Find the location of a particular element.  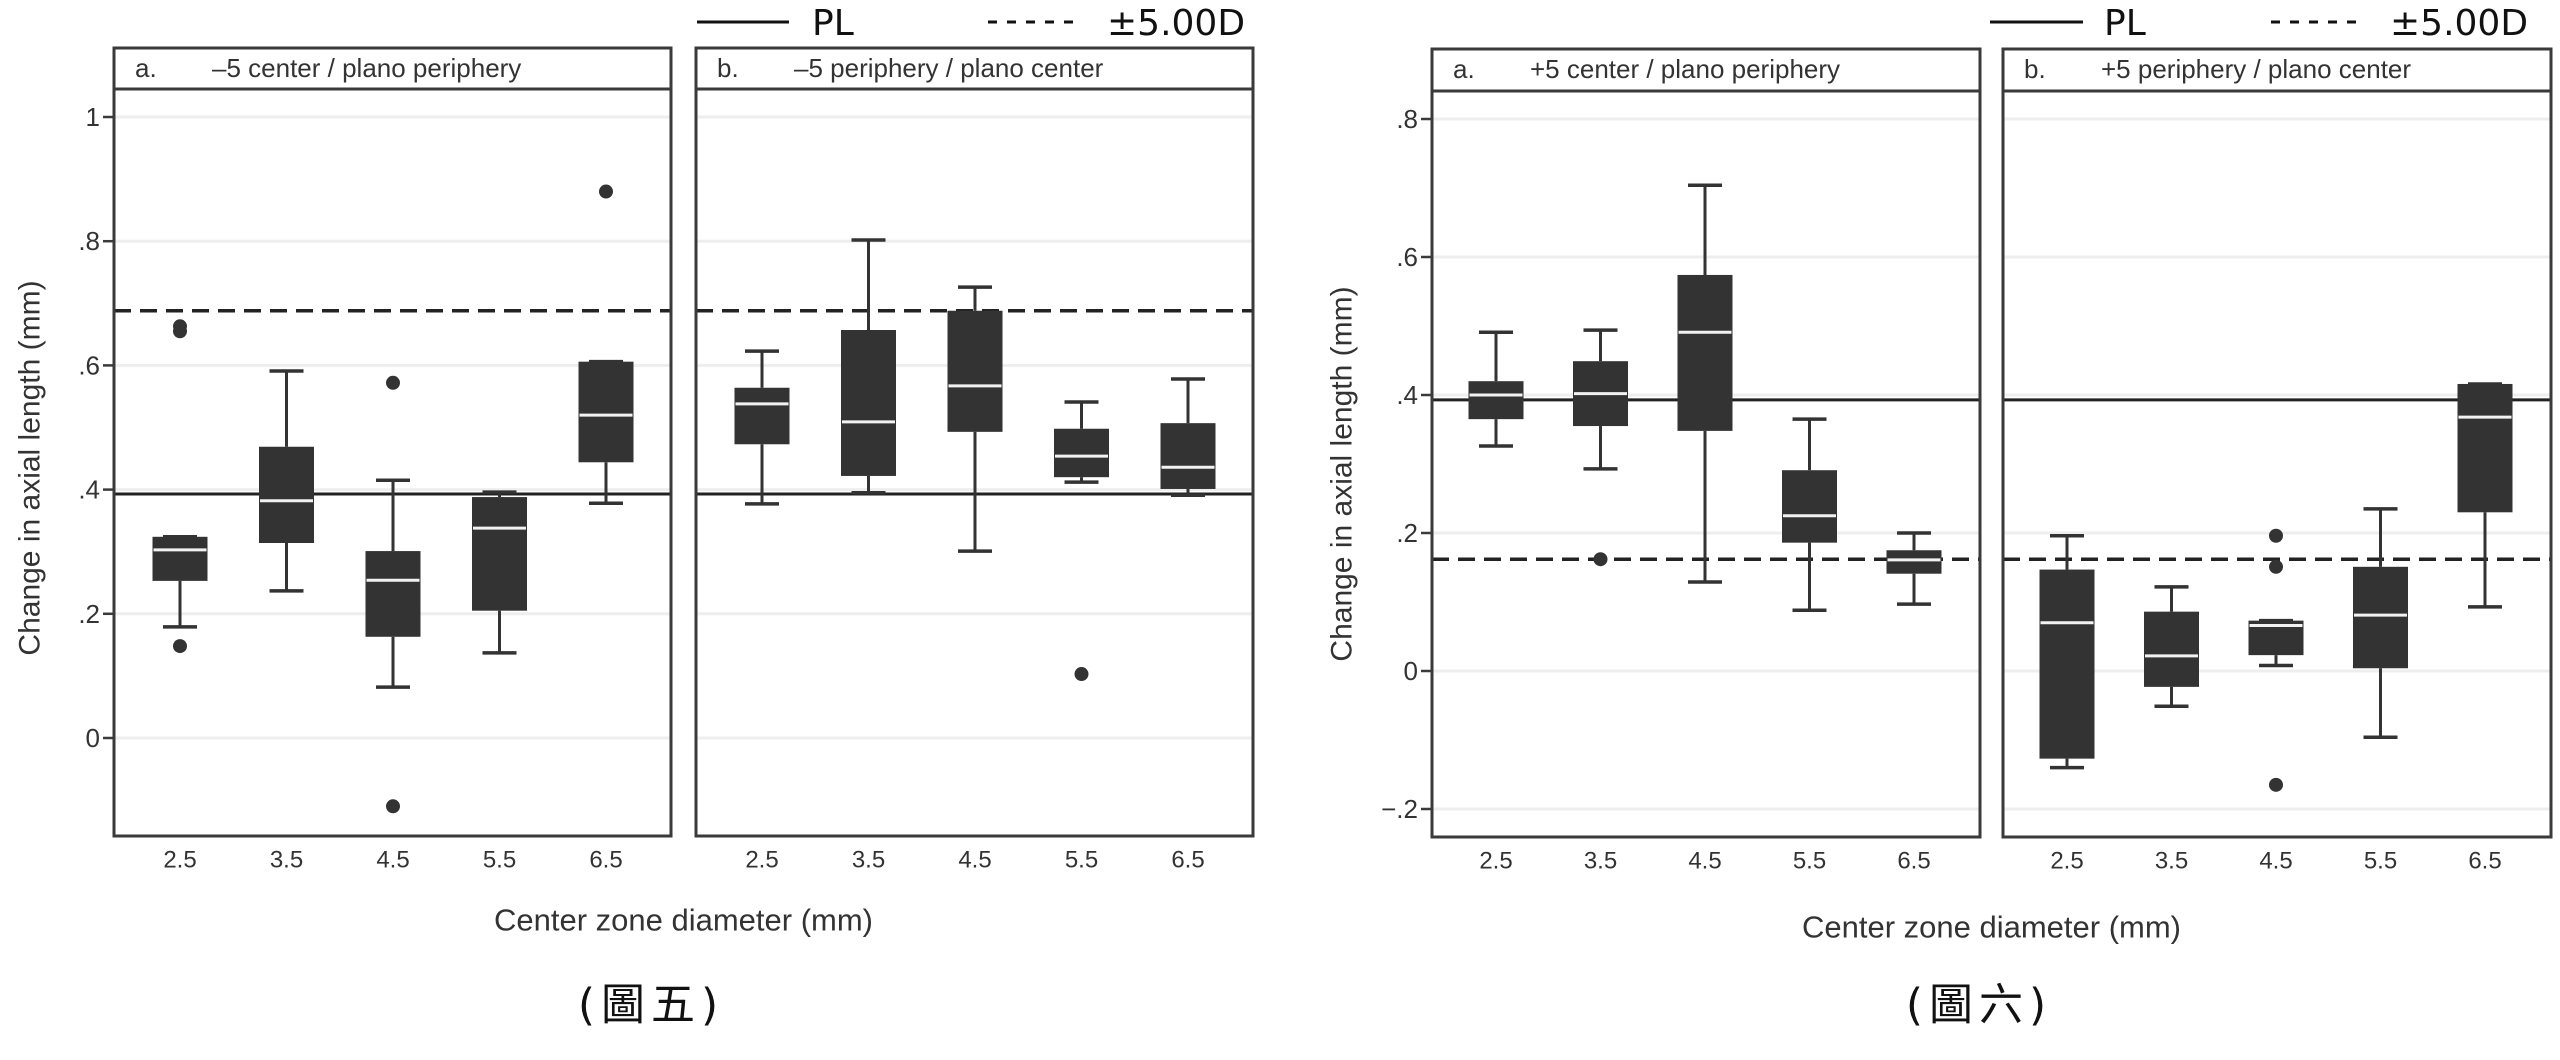

panel-title: –5 center / plano periphery is located at coordinates (366, 68).